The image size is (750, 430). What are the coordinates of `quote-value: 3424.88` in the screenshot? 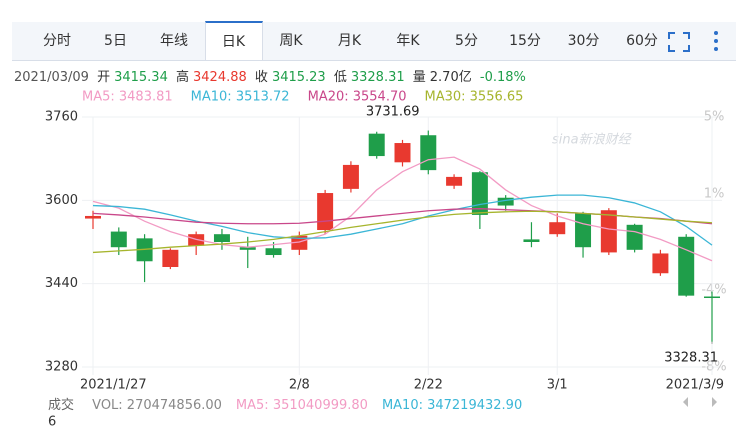 It's located at (220, 77).